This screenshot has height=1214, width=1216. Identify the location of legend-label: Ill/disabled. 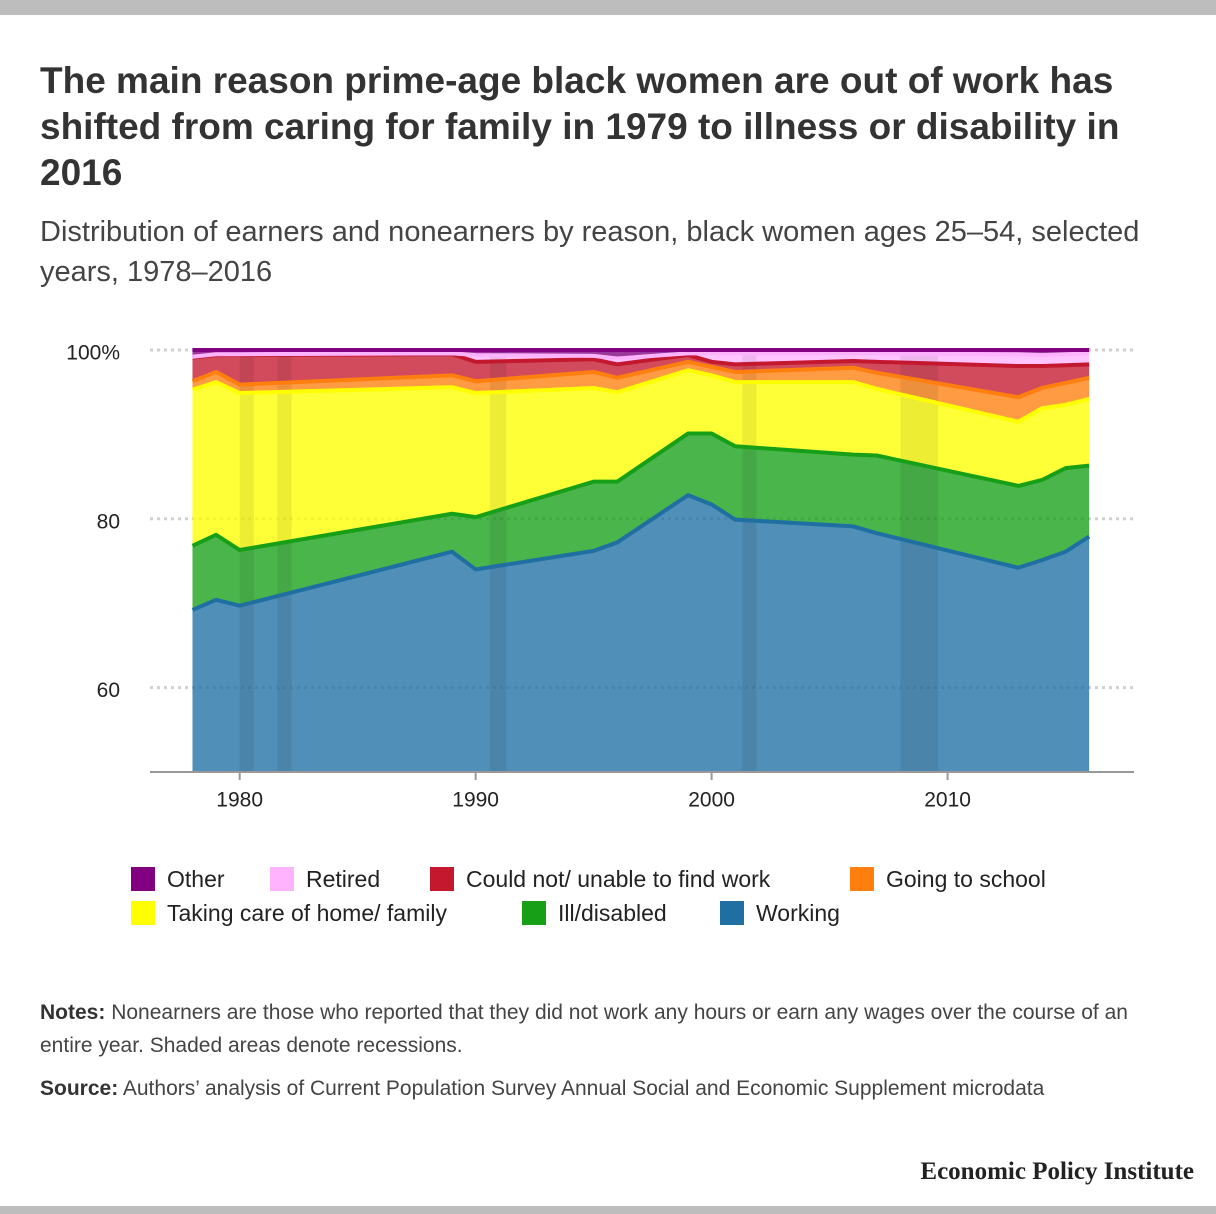
(612, 913).